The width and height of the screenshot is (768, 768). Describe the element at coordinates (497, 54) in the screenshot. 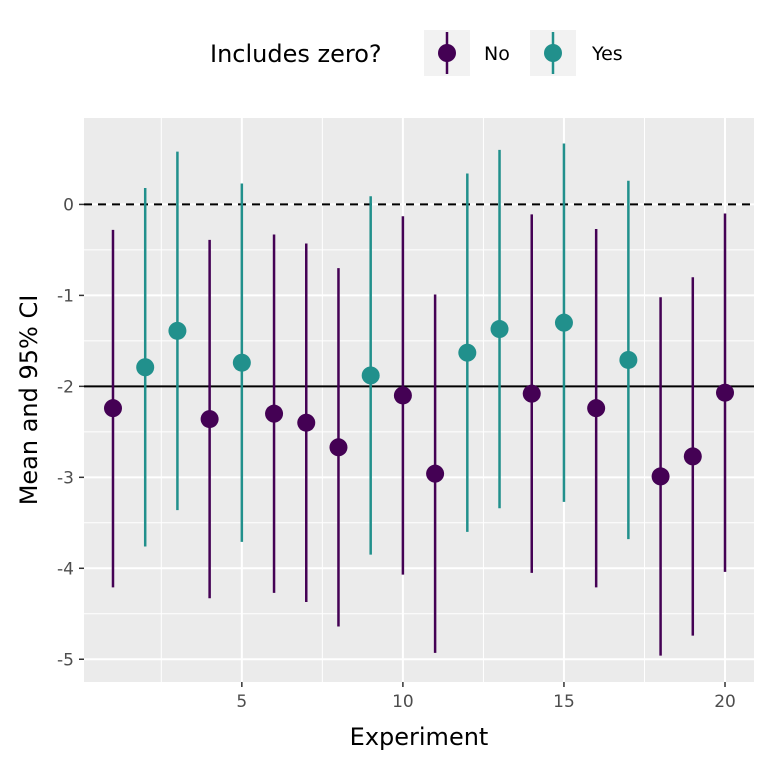

I see `legend-label-no: No` at that location.